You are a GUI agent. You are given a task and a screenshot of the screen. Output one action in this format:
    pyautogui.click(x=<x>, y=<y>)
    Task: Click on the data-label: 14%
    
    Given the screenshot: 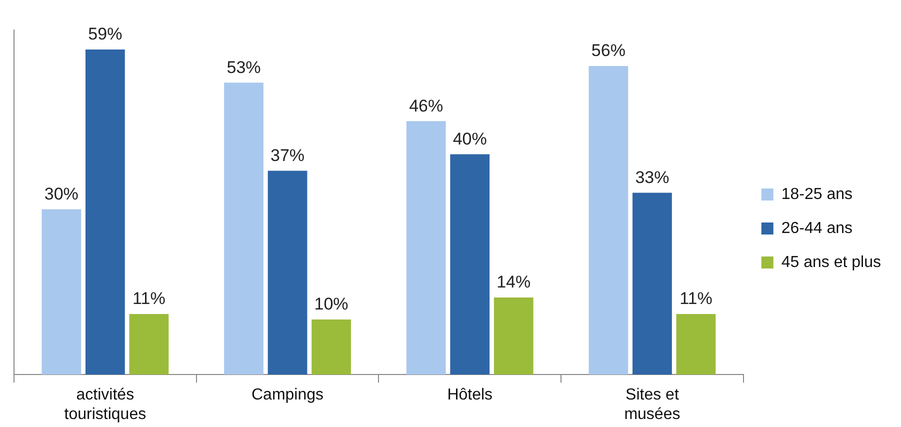 What is the action you would take?
    pyautogui.click(x=513, y=282)
    